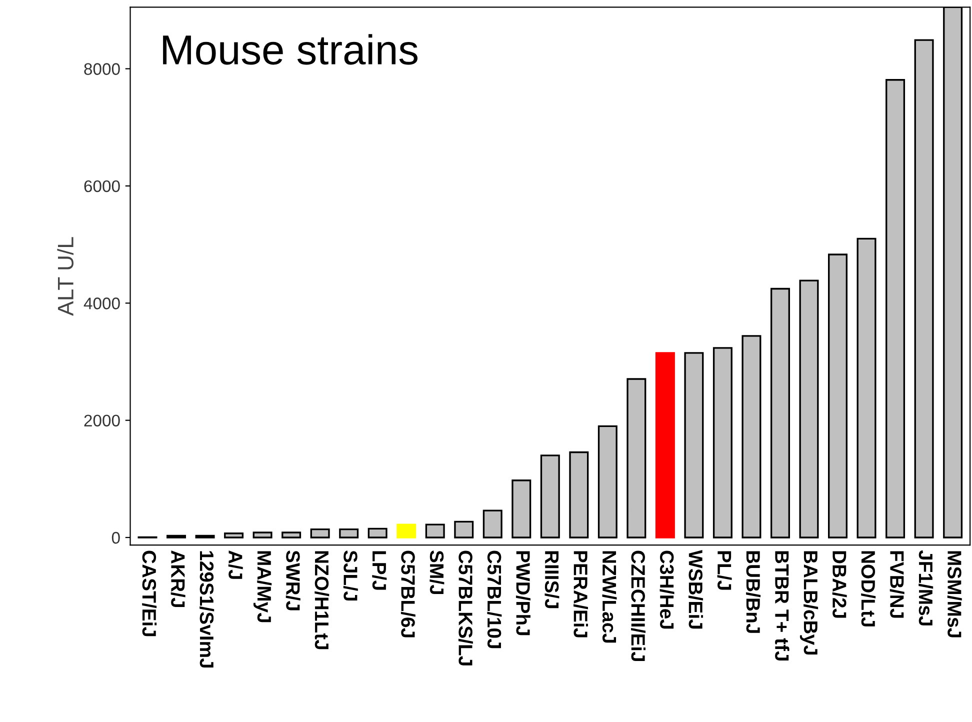 Image resolution: width=972 pixels, height=722 pixels. Describe the element at coordinates (868, 588) in the screenshot. I see `x-tick-label: NOD/LtJ` at that location.